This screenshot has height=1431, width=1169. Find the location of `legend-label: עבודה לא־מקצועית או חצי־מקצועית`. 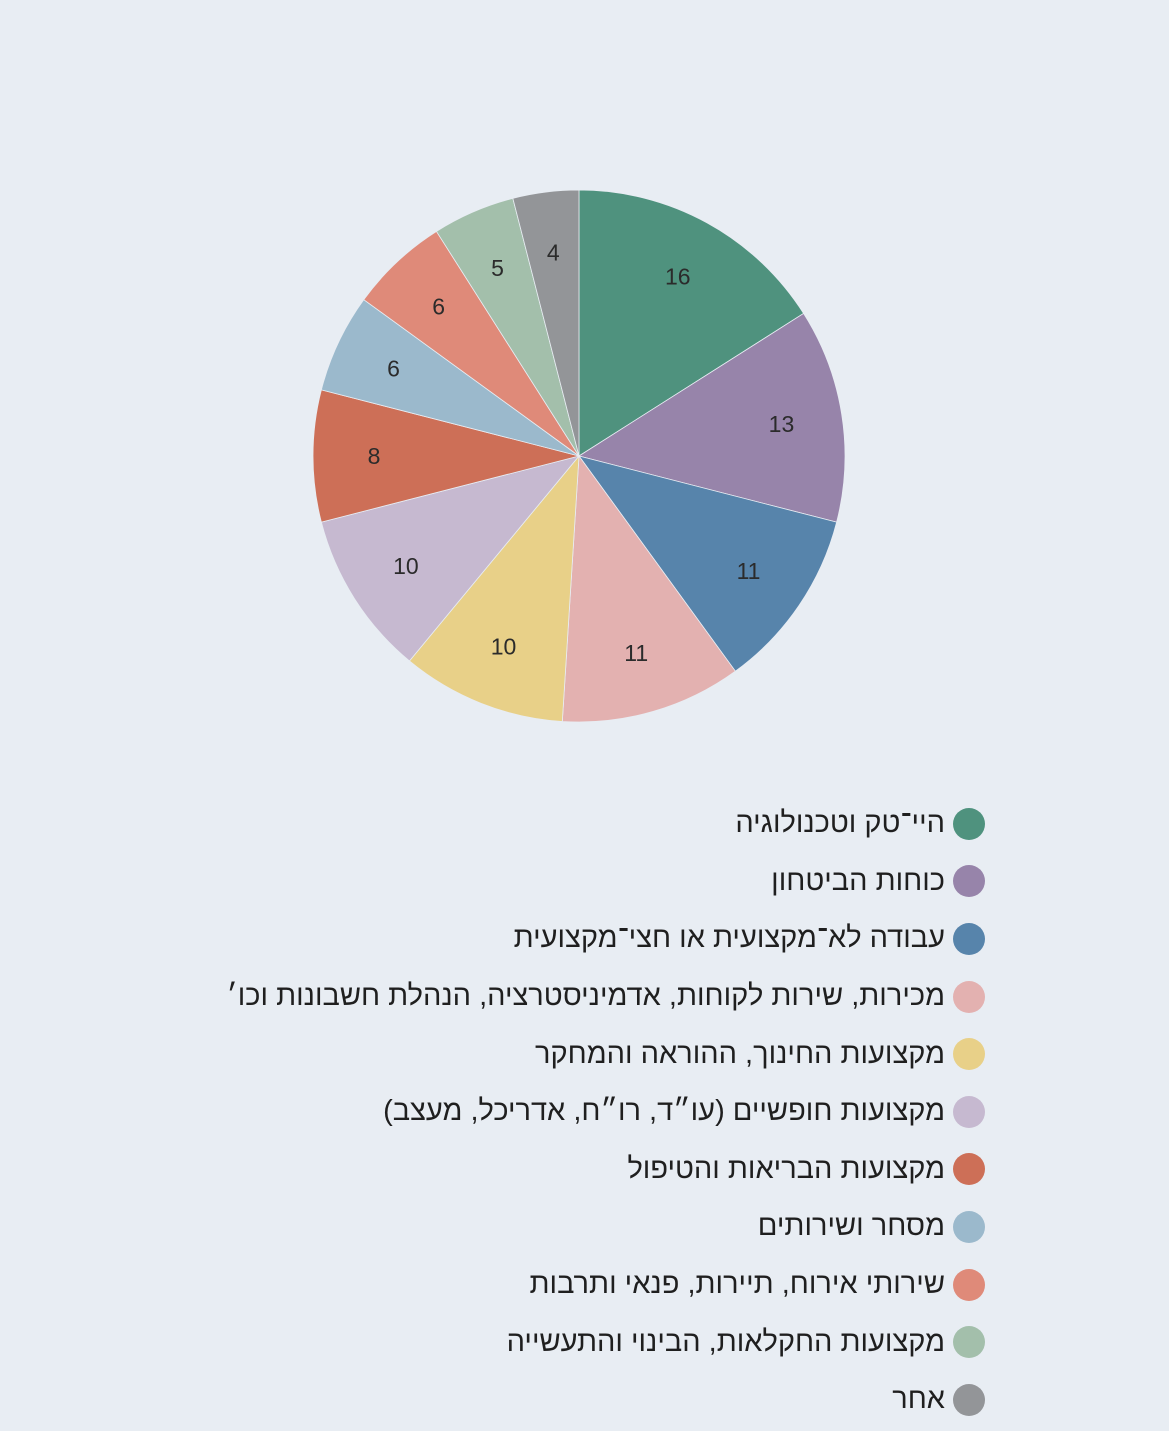

legend-label: עבודה לא־מקצועית או חצי־מקצועית is located at coordinates (729, 938).